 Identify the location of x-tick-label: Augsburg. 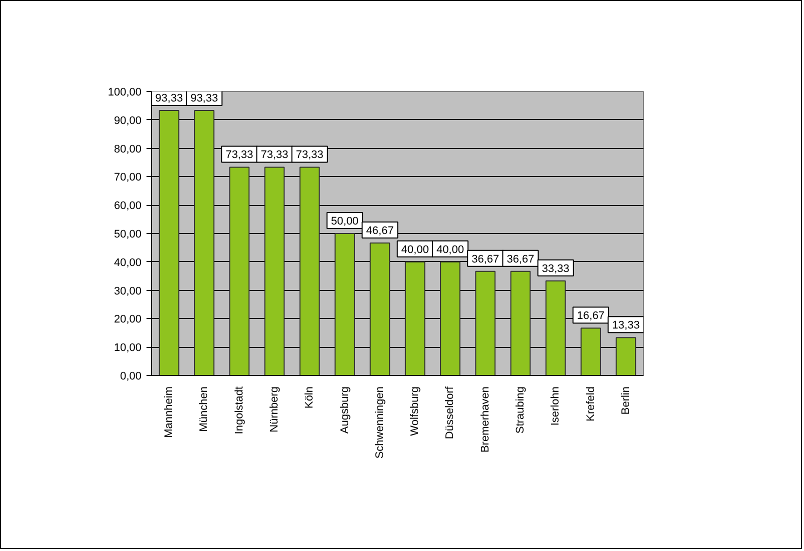
(344, 410).